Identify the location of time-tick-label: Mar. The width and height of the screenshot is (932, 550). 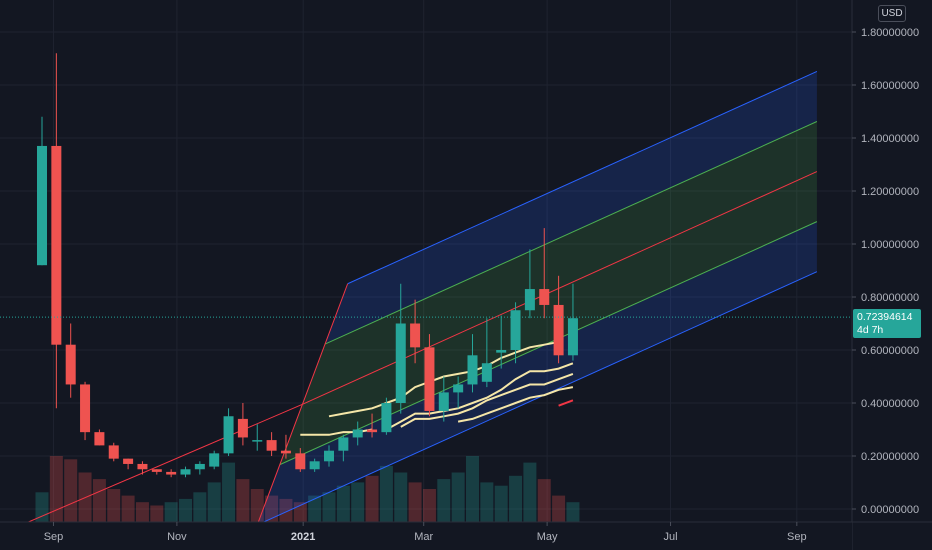
(423, 537).